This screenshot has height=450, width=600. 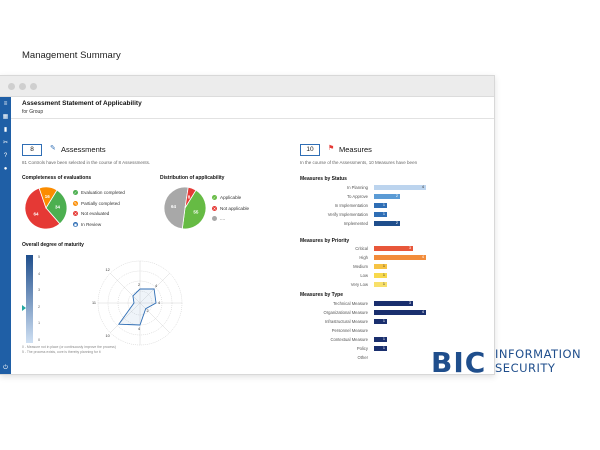 What do you see at coordinates (22, 86) in the screenshot?
I see `window-minimize-icon` at bounding box center [22, 86].